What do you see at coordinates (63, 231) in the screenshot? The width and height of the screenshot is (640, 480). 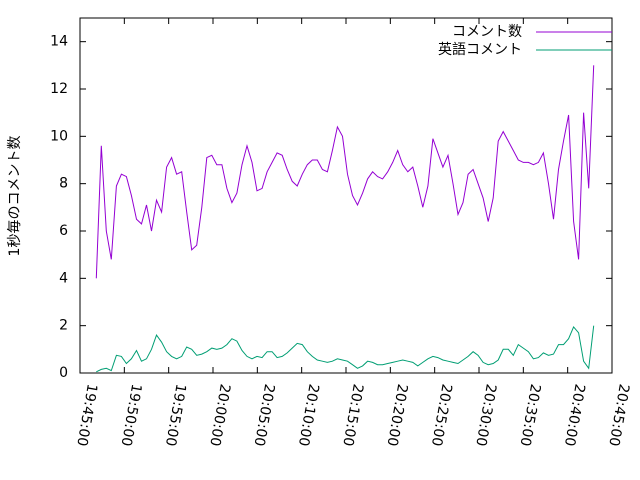 I see `y-tick-label: 6` at bounding box center [63, 231].